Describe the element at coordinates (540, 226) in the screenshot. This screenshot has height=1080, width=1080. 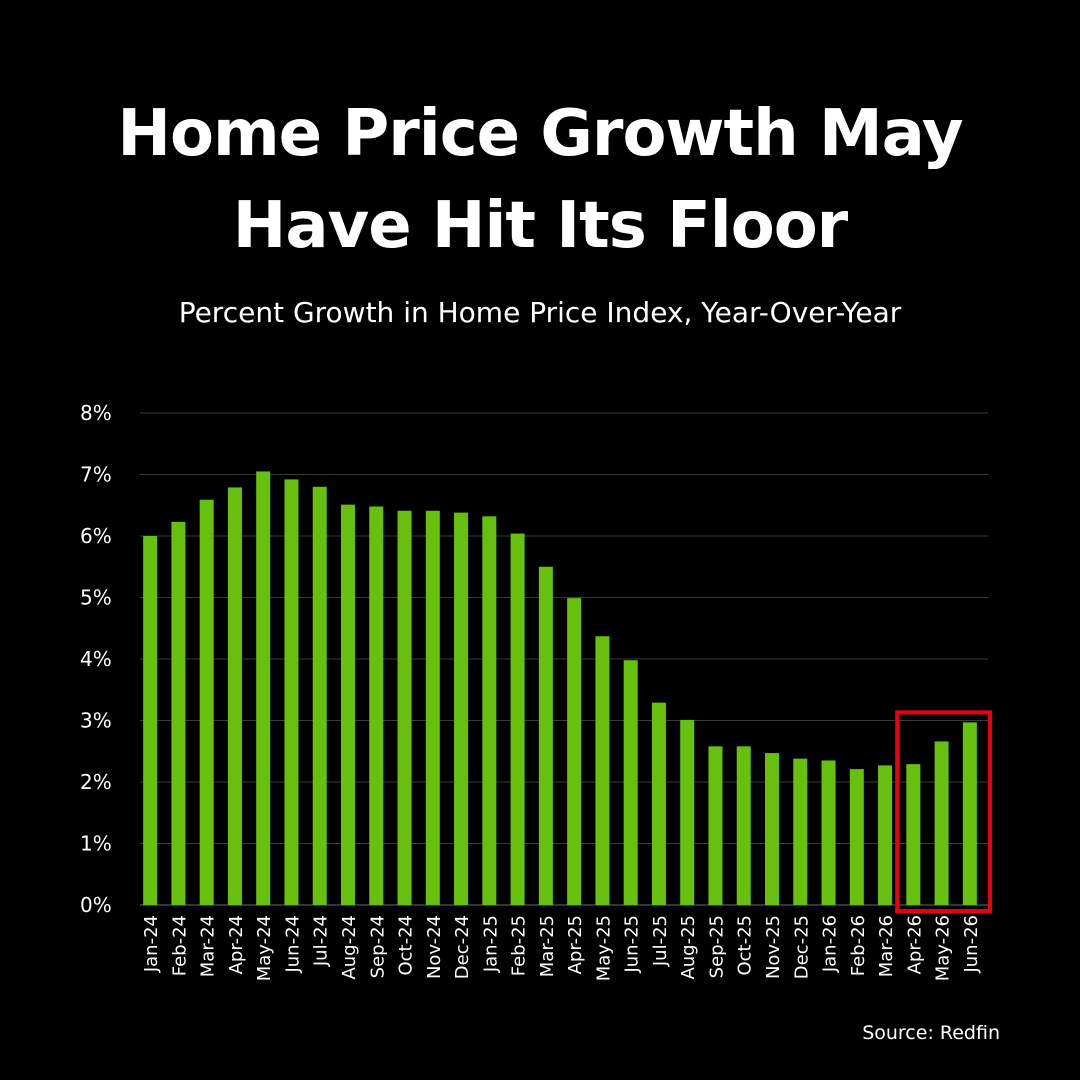
I see `title-line-2: Have Hit Its Floor` at that location.